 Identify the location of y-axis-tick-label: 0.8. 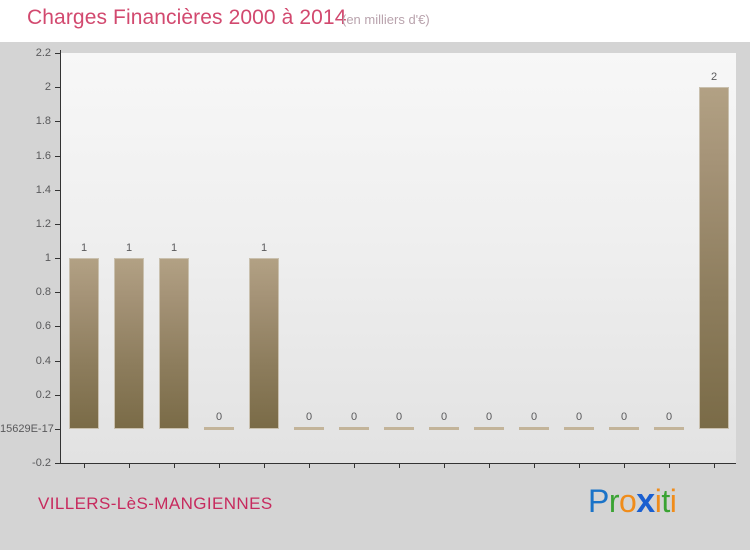
(43, 292).